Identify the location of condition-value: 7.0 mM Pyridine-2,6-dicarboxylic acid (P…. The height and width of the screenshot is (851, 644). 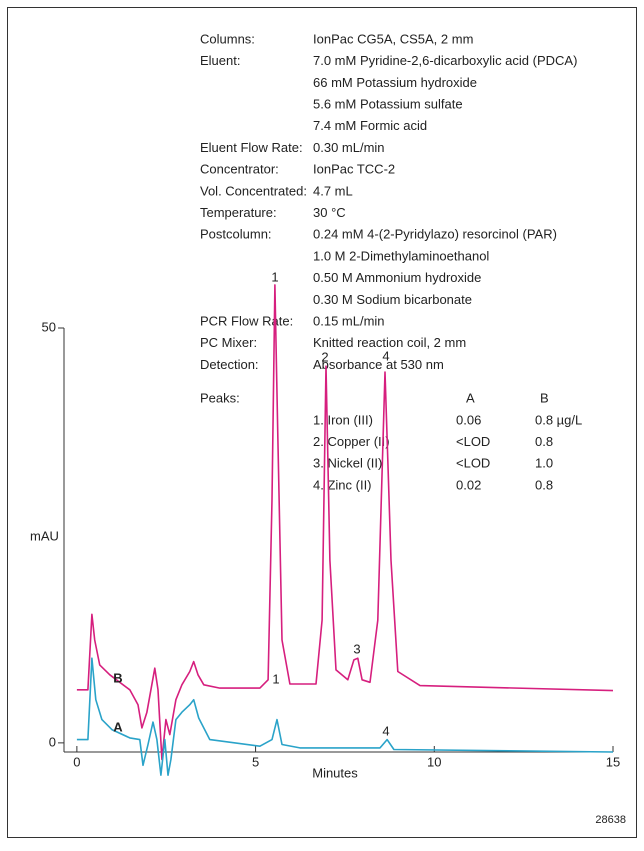
(445, 60).